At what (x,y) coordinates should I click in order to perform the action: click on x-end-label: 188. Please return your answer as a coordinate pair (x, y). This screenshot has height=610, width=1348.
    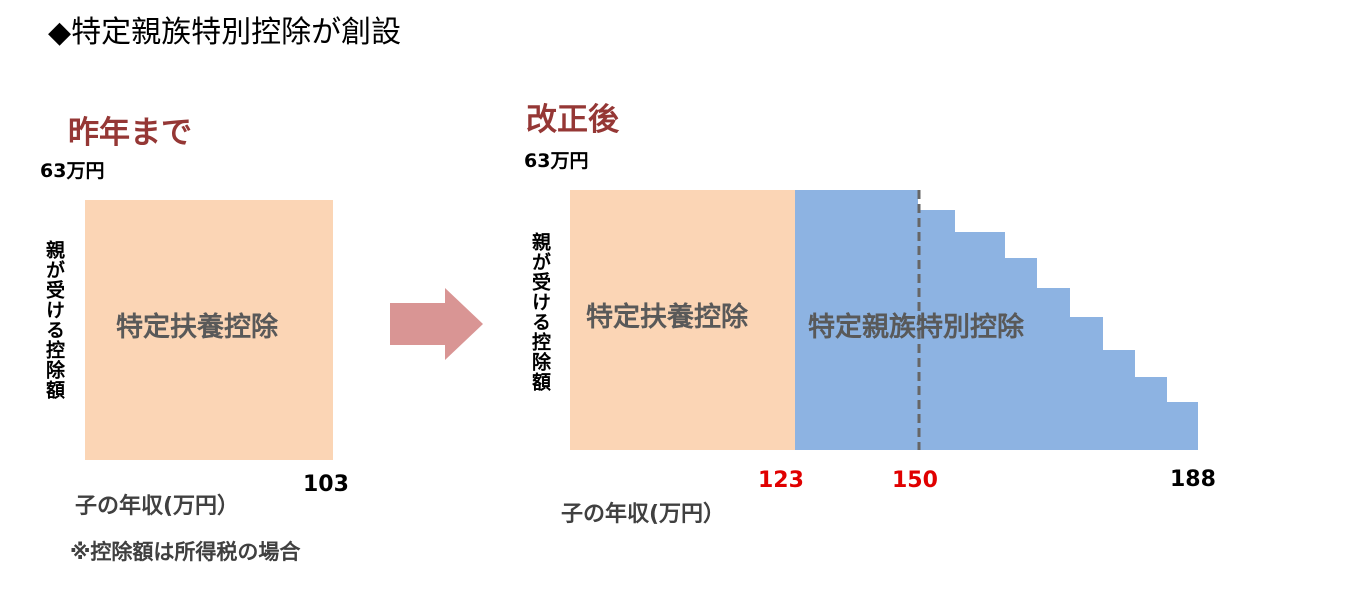
    Looking at the image, I should click on (1193, 479).